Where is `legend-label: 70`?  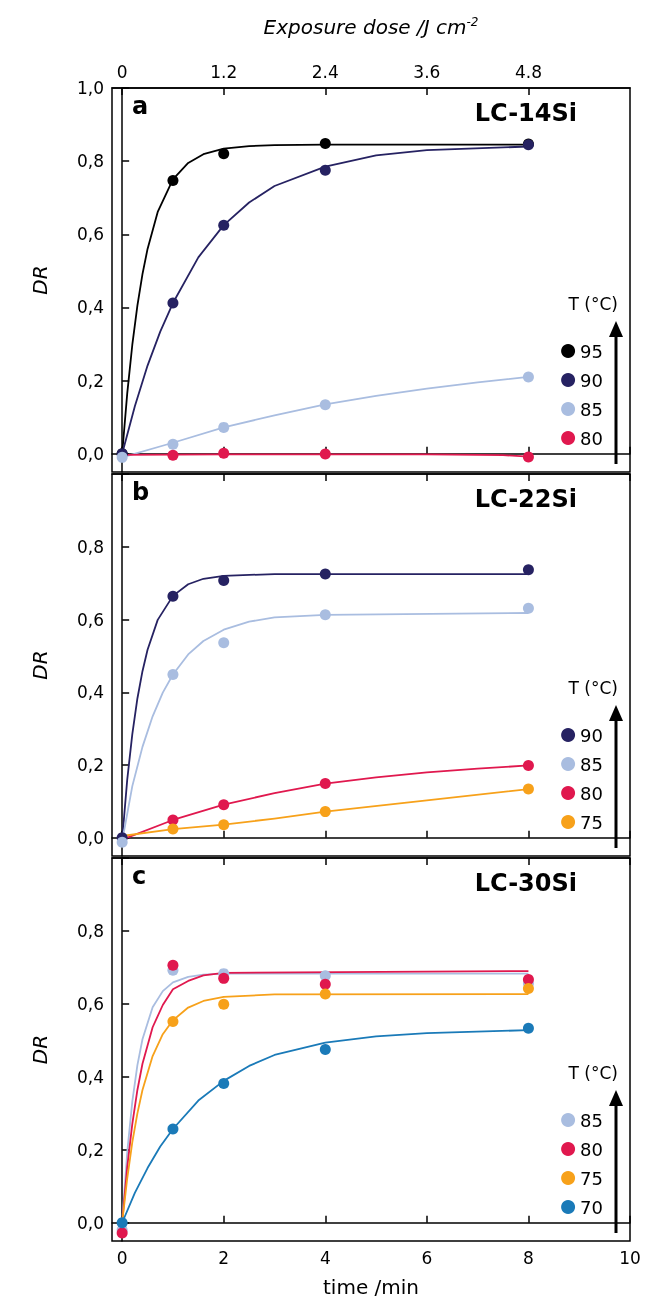
legend-label: 70 is located at coordinates (591, 1207).